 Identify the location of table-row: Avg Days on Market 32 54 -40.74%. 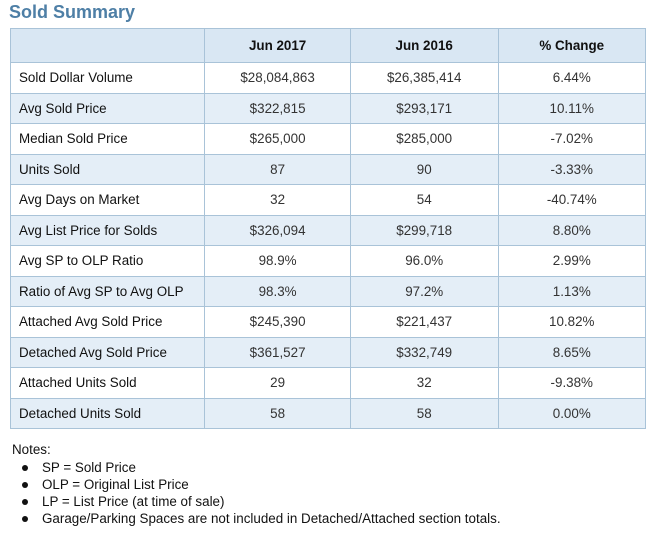
(327, 200).